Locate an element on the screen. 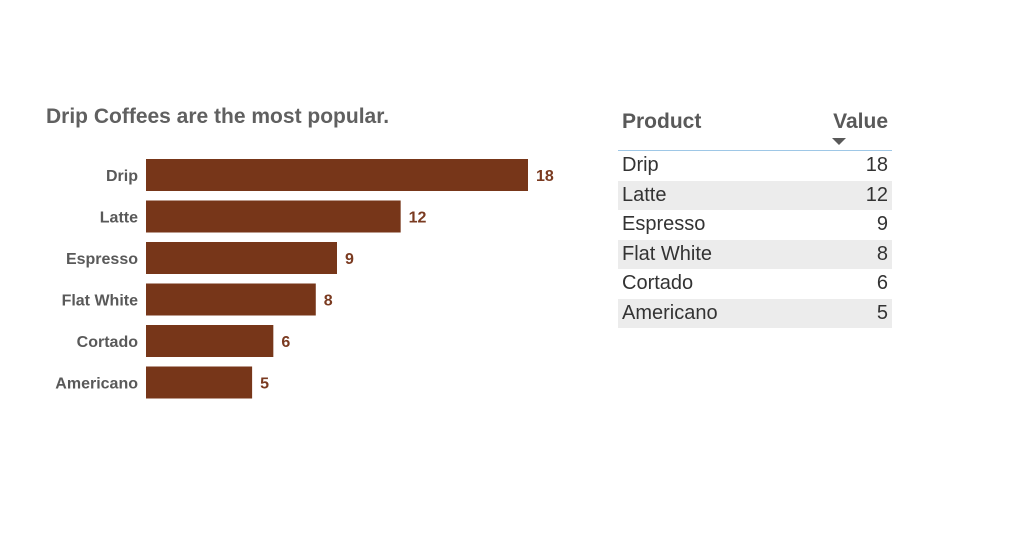  bar-cortado is located at coordinates (210, 341).